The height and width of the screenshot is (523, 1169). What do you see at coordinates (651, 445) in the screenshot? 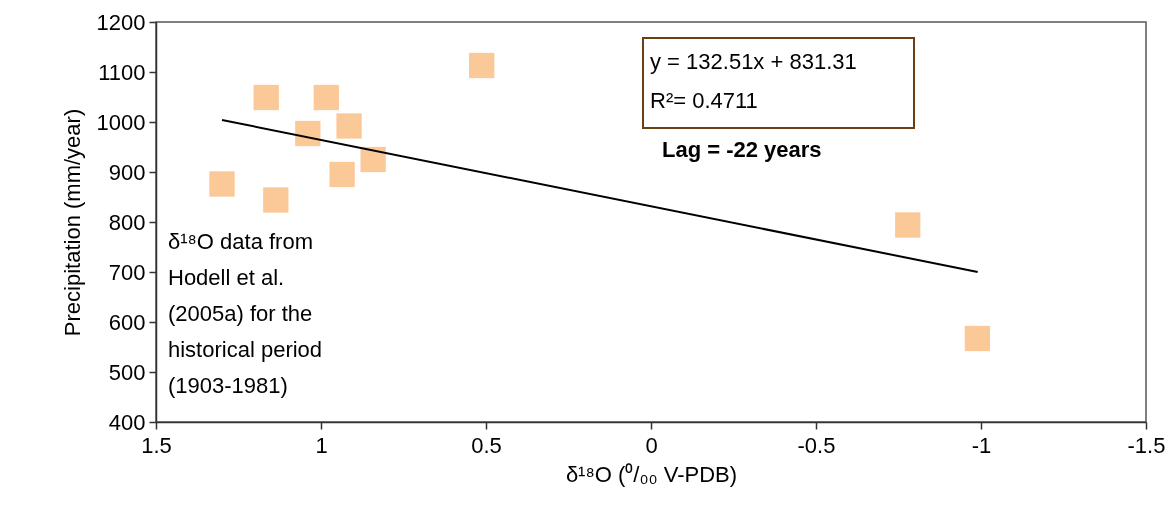
I see `x-tick-label: 0` at bounding box center [651, 445].